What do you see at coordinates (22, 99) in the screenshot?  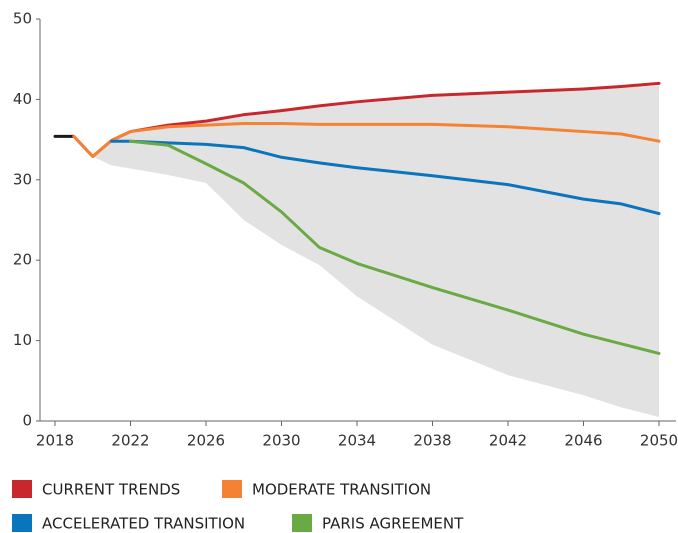 I see `y-tick-label: 40` at bounding box center [22, 99].